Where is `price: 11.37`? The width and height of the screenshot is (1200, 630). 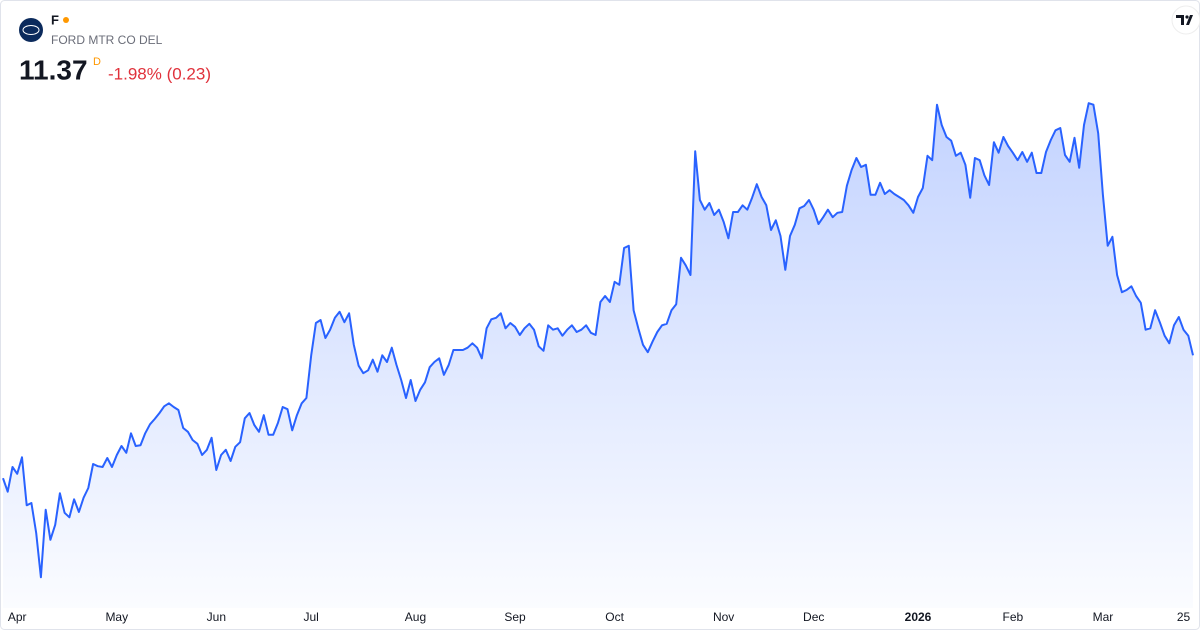
price: 11.37 is located at coordinates (53, 69).